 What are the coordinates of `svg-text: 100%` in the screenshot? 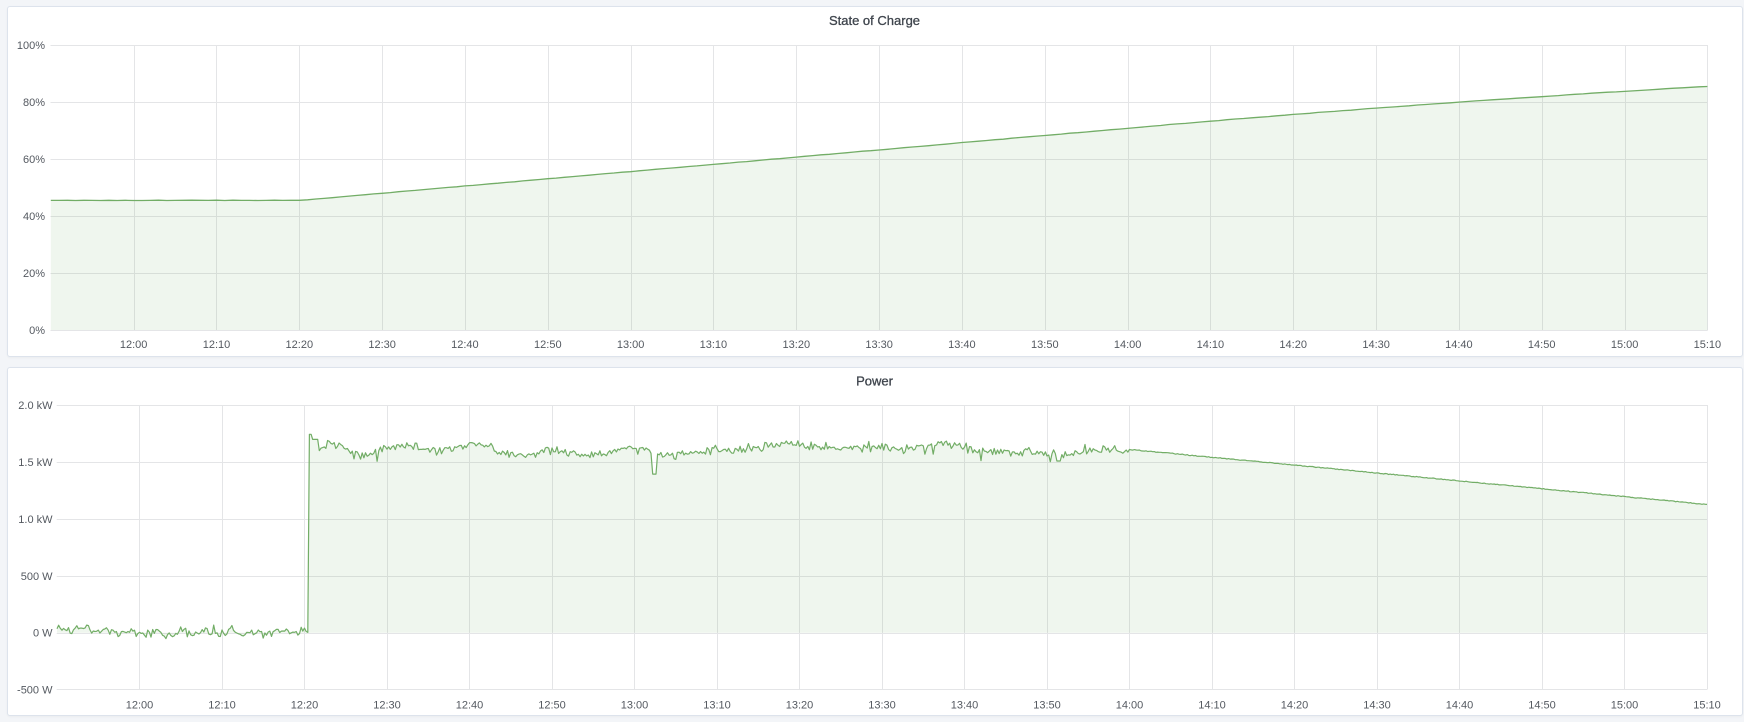 It's located at (31, 46).